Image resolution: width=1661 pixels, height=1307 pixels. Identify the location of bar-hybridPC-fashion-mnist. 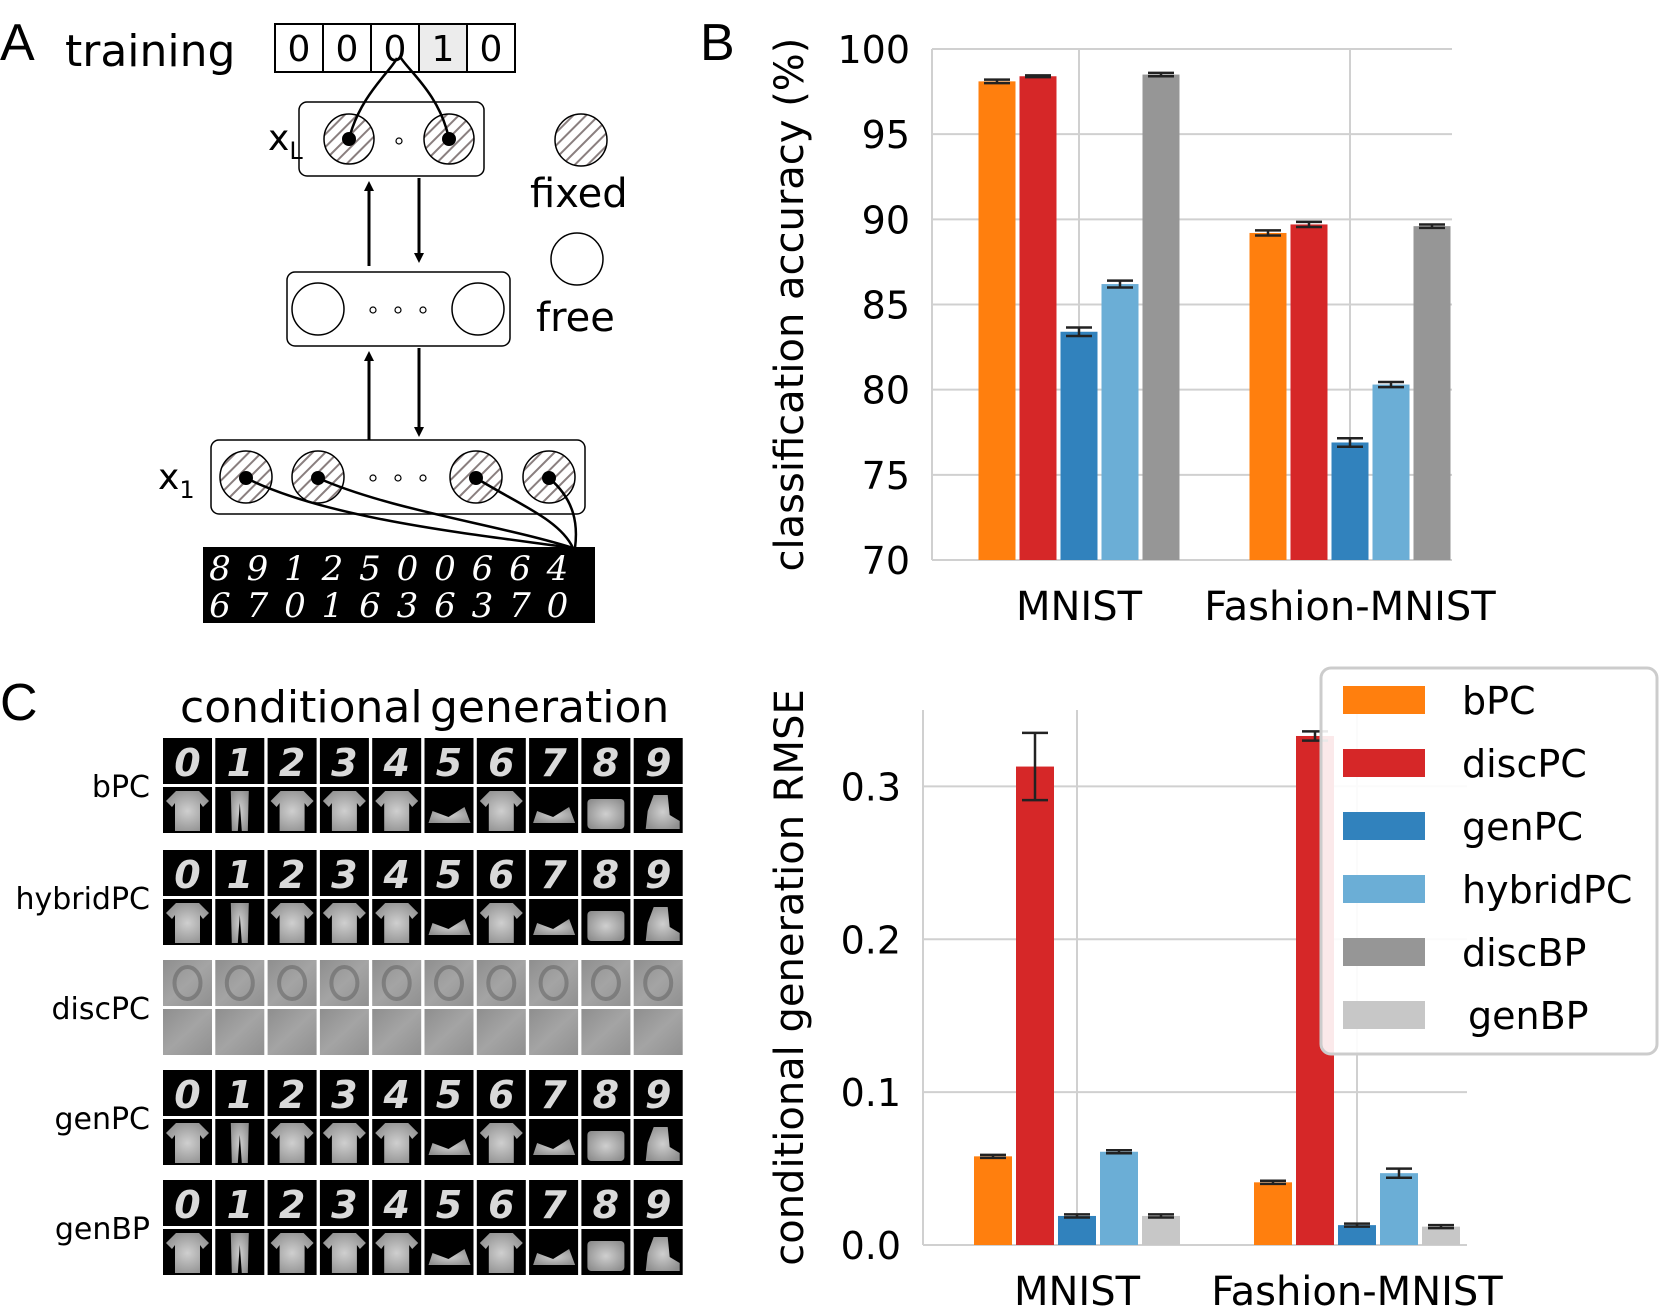
(1399, 1209).